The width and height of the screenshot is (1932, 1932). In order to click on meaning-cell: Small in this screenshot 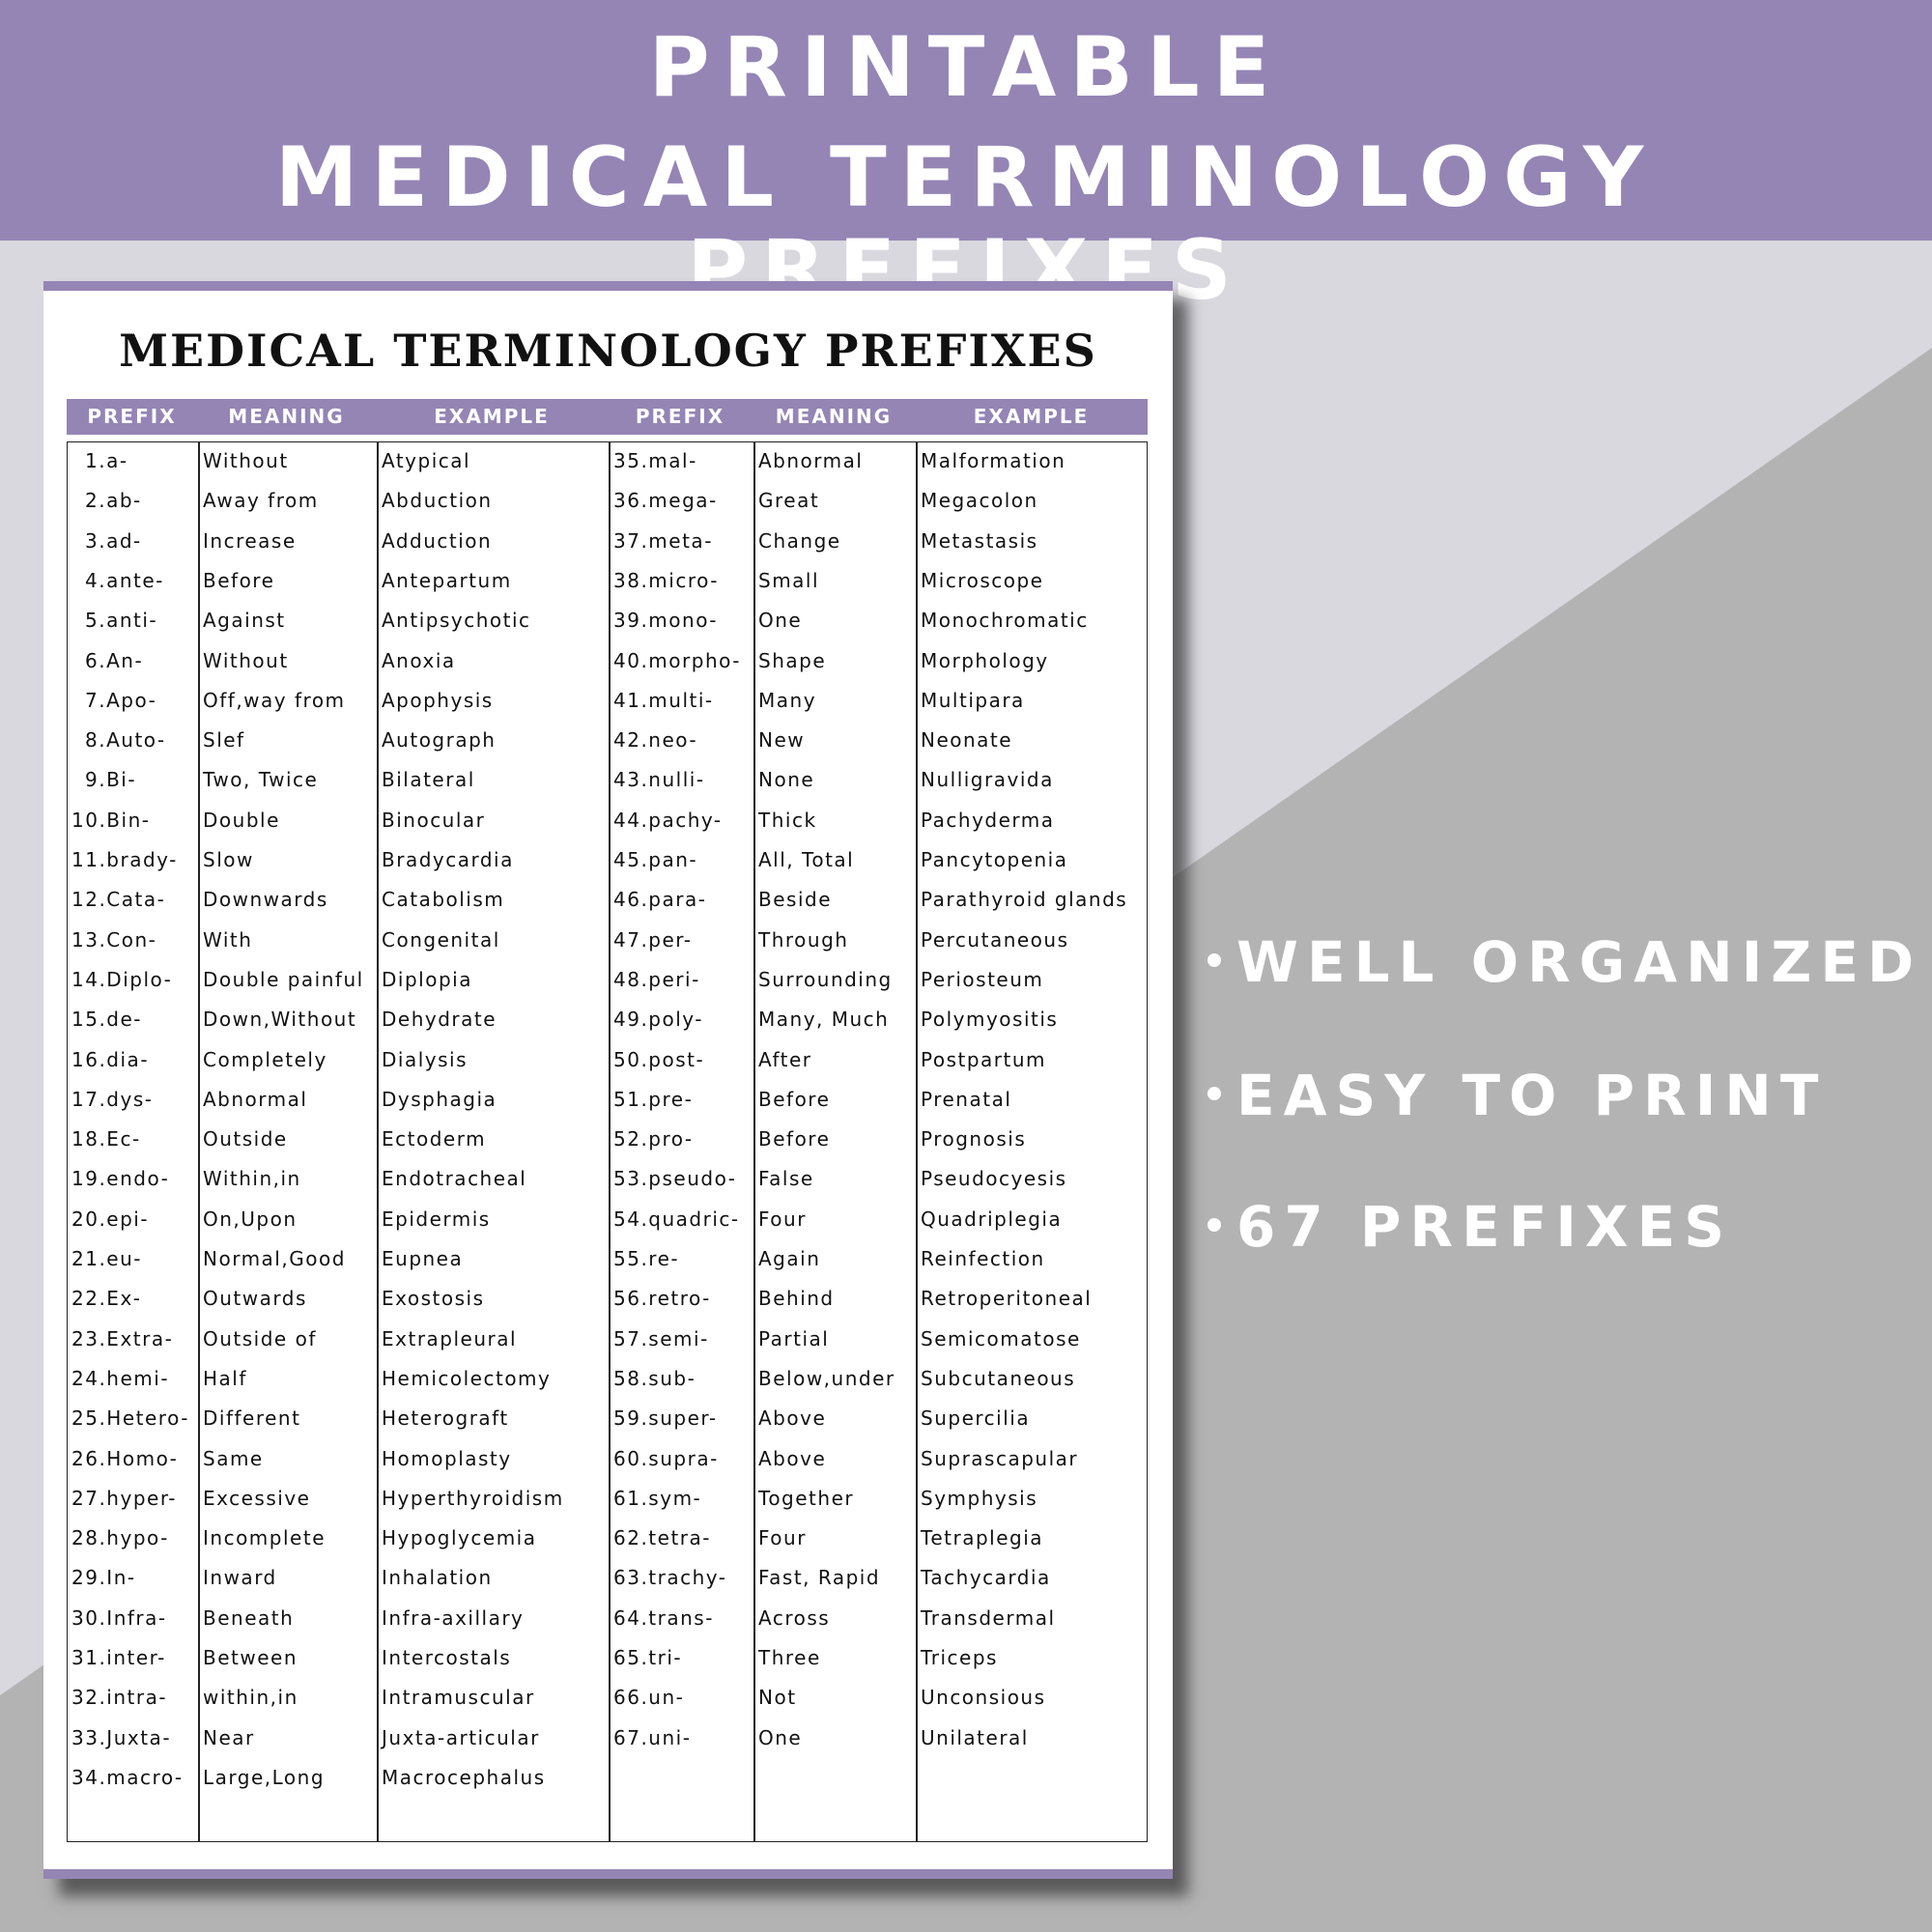, I will do `click(789, 580)`.